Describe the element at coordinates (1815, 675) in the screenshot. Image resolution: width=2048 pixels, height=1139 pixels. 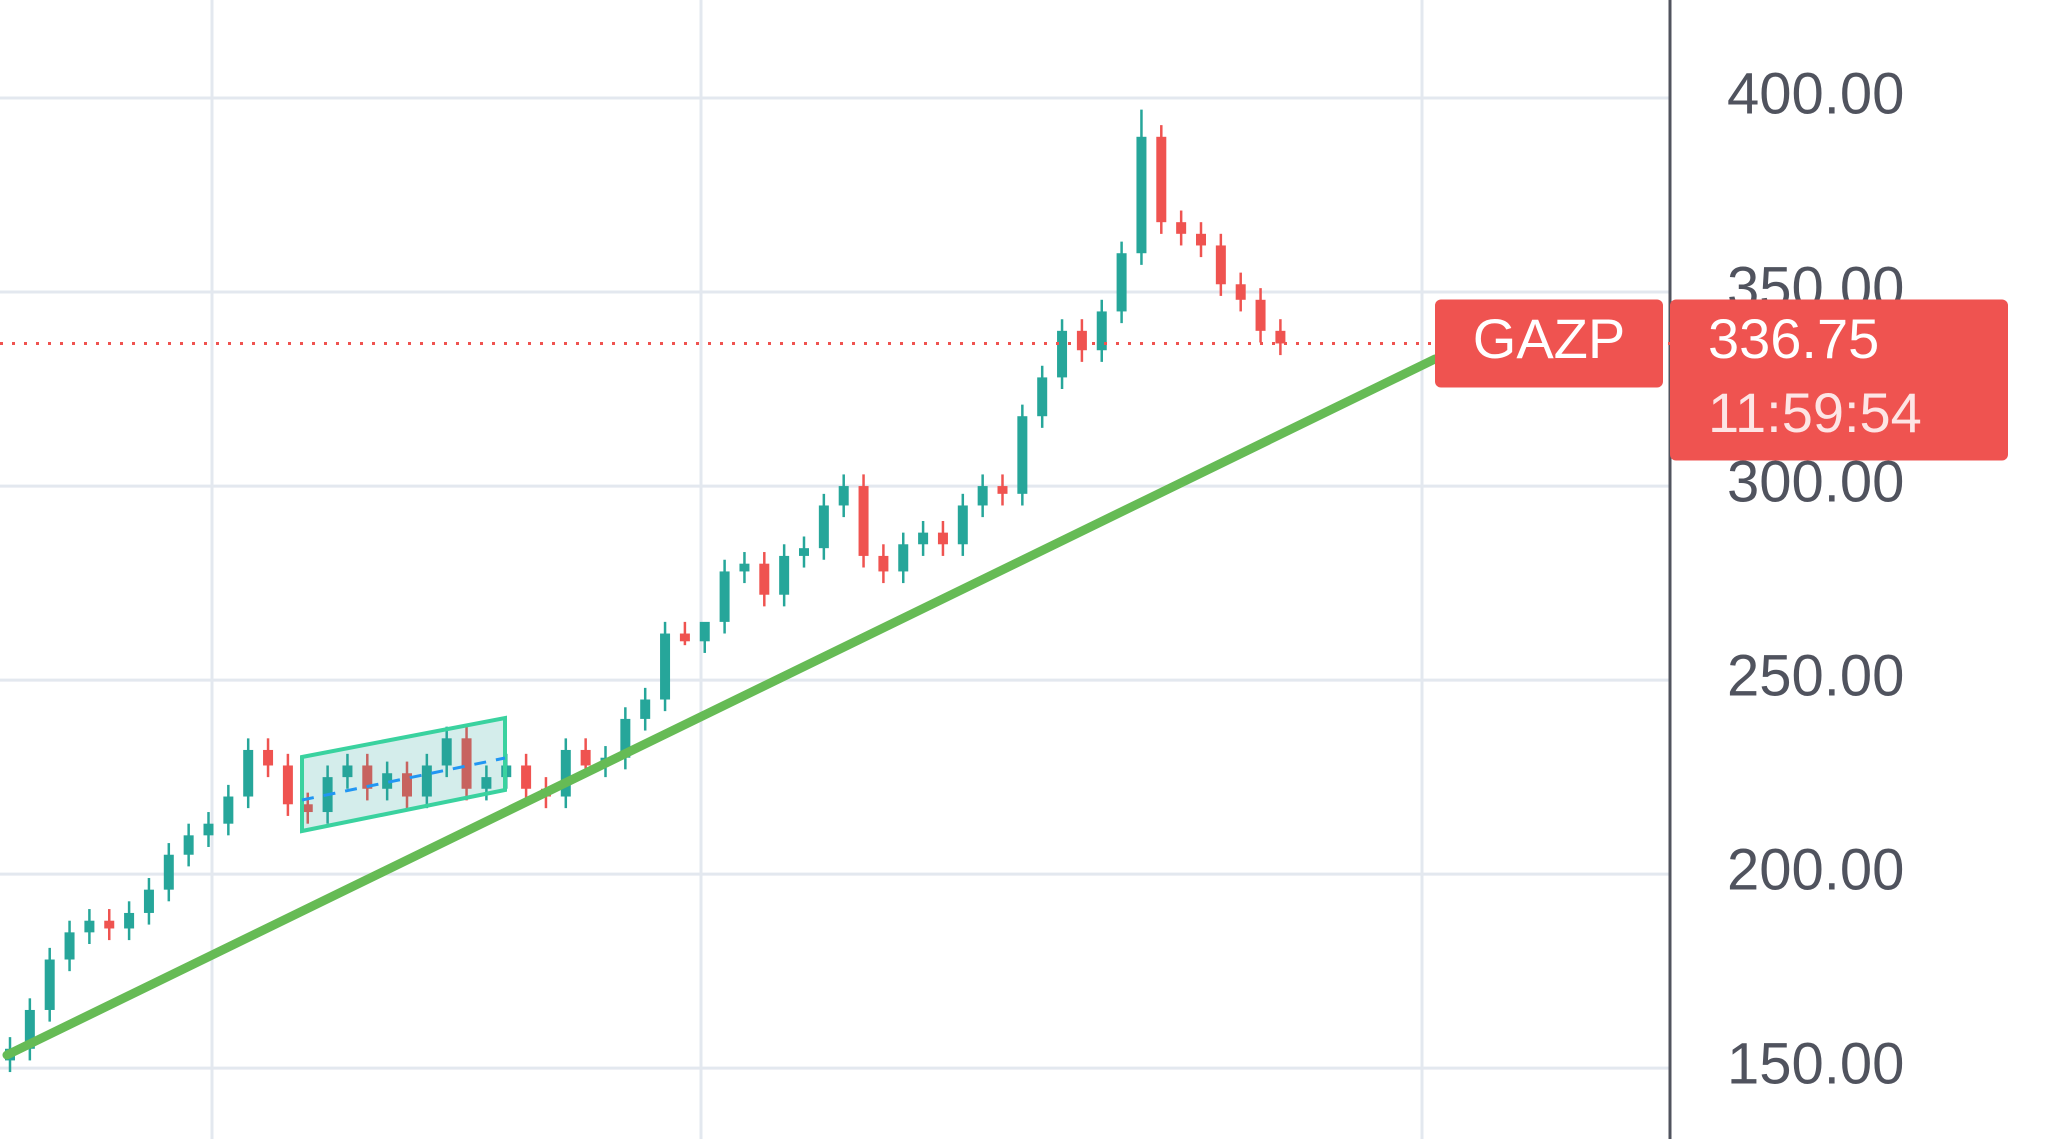
I see `y-tick-label: 250.00` at that location.